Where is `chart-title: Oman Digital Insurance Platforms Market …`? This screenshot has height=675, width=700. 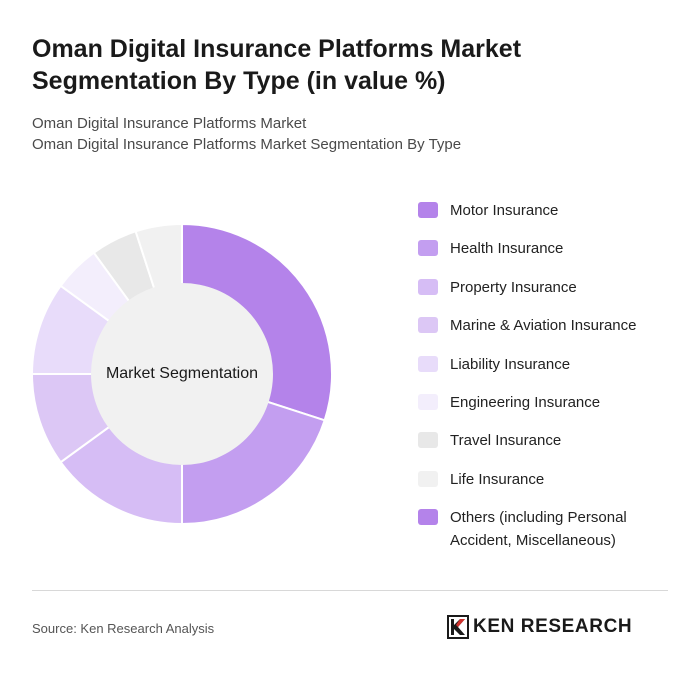 chart-title: Oman Digital Insurance Platforms Market … is located at coordinates (342, 65).